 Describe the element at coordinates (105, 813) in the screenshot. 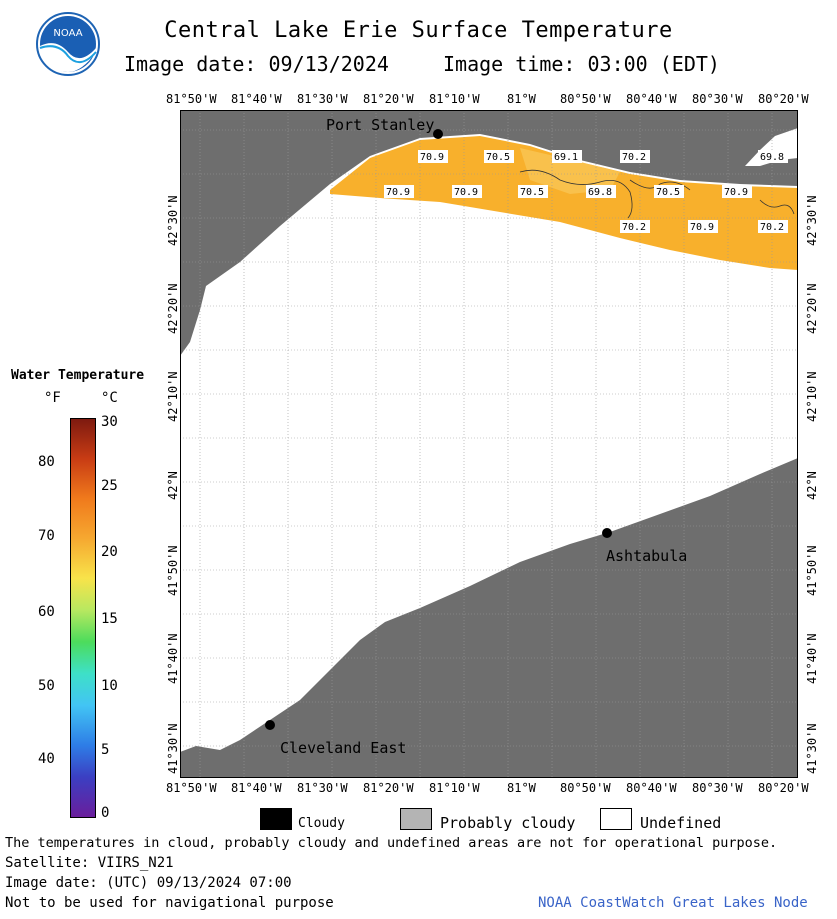

I see `c-tick: 0` at that location.